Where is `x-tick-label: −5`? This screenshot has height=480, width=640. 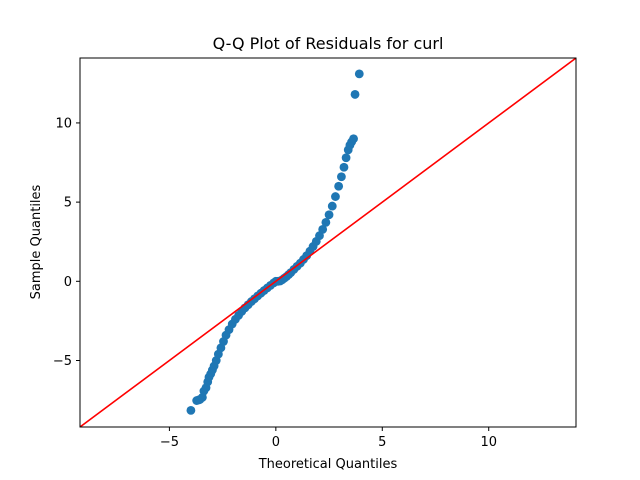 x-tick-label: −5 is located at coordinates (169, 442).